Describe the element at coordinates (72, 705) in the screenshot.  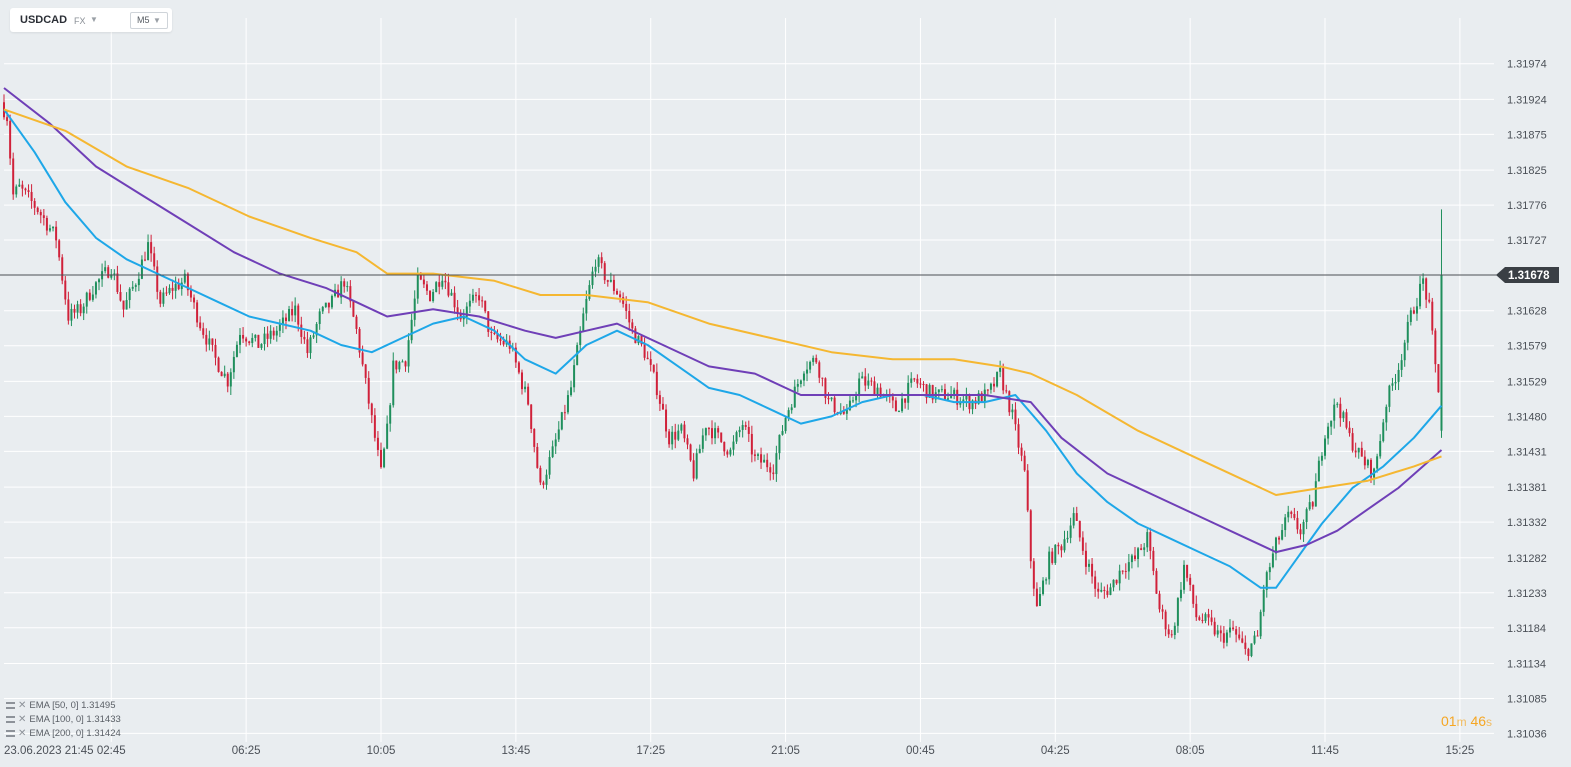
I see `indicator-label: EMA [50, 0] 1.31495` at that location.